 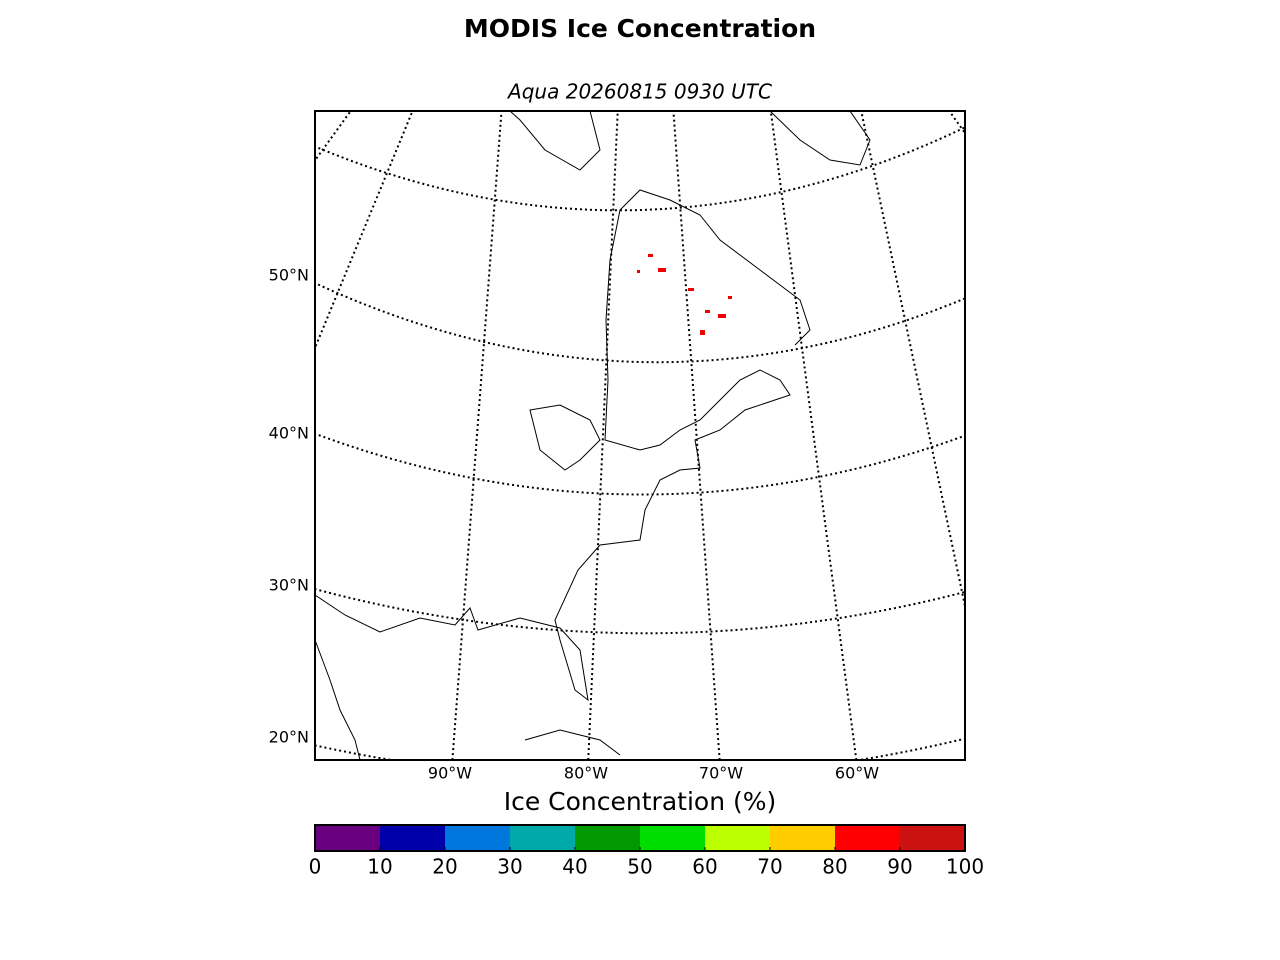 What do you see at coordinates (289, 506) in the screenshot?
I see `lat-labels: 50°N 40°N 30°N 20°N` at bounding box center [289, 506].